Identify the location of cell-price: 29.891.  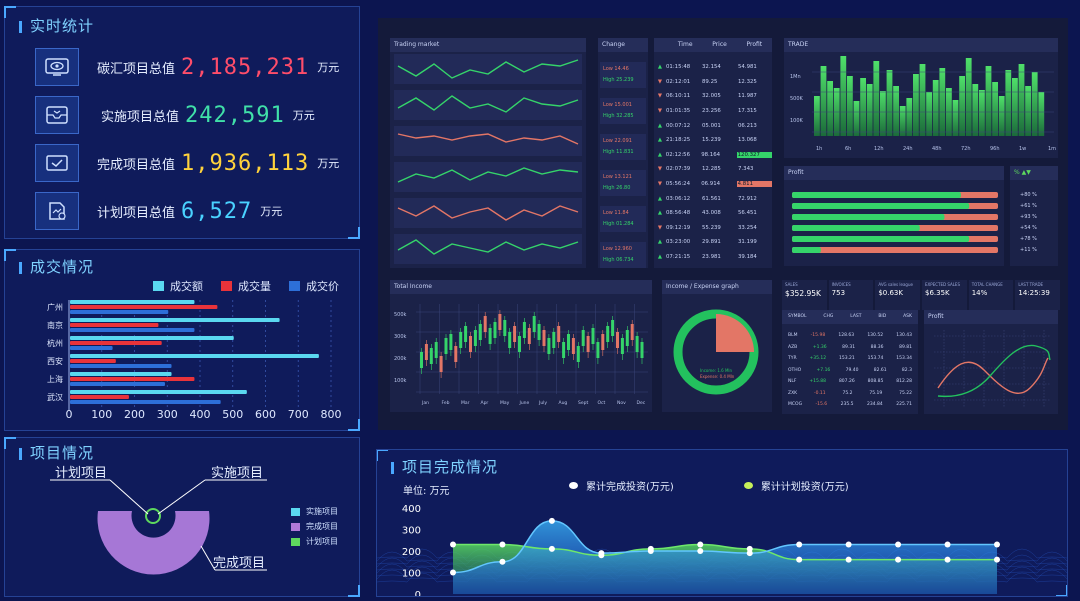
(711, 242).